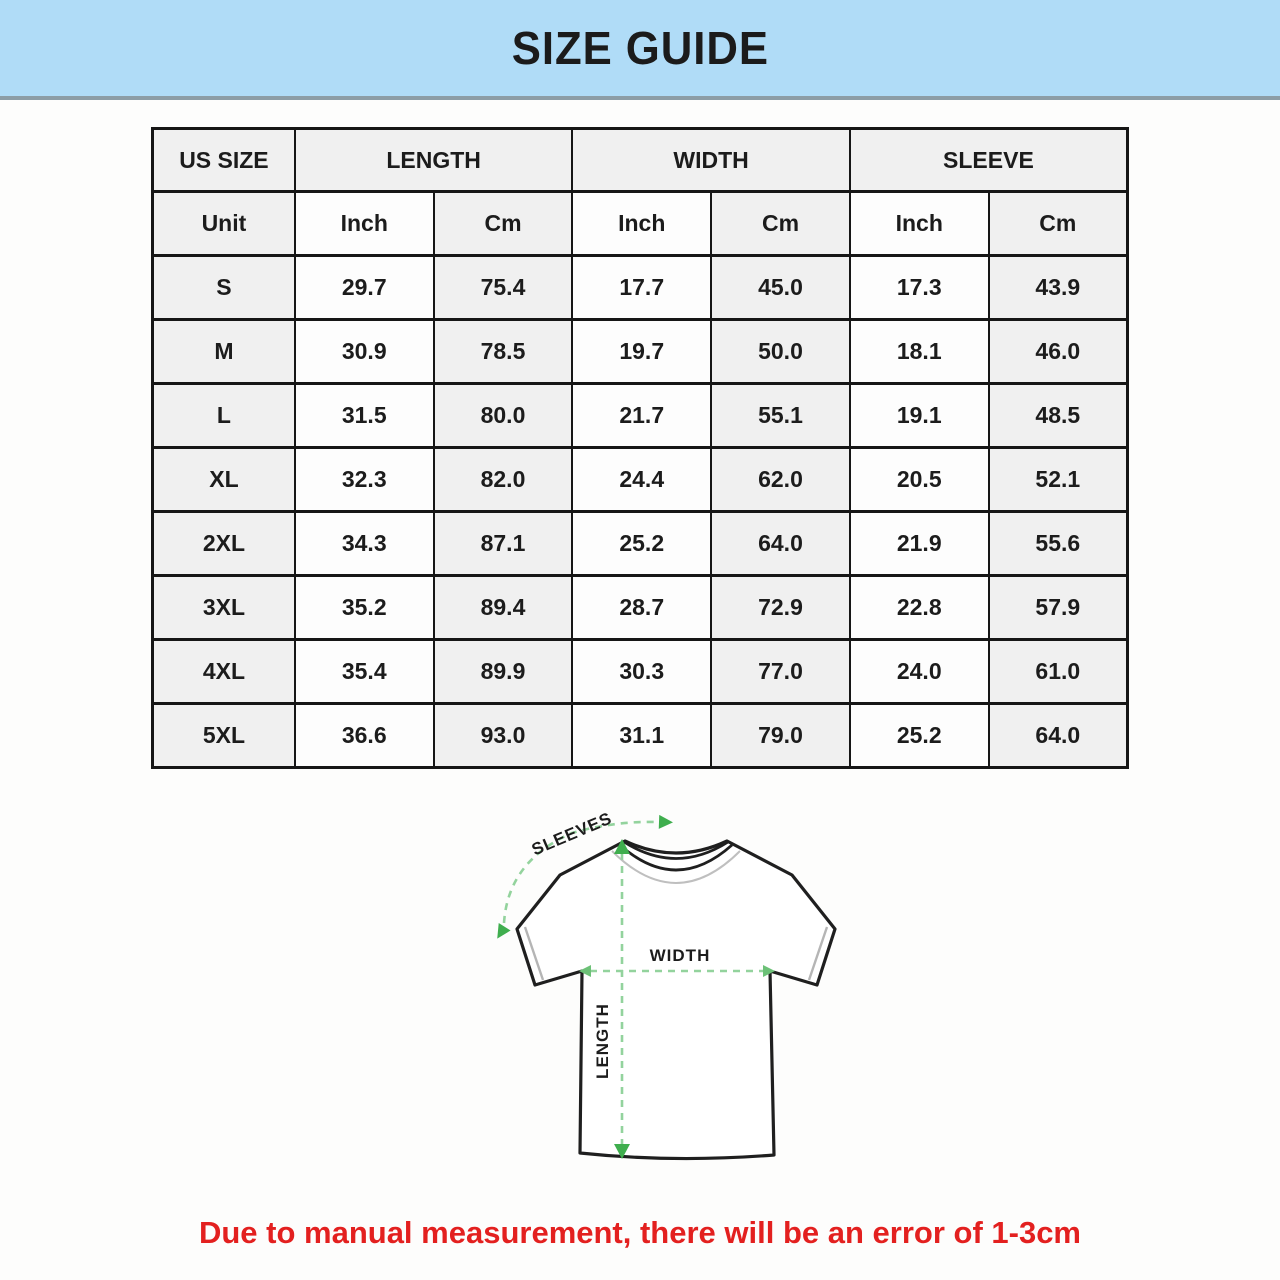  What do you see at coordinates (223, 735) in the screenshot?
I see `size-label-cell: 5XL` at bounding box center [223, 735].